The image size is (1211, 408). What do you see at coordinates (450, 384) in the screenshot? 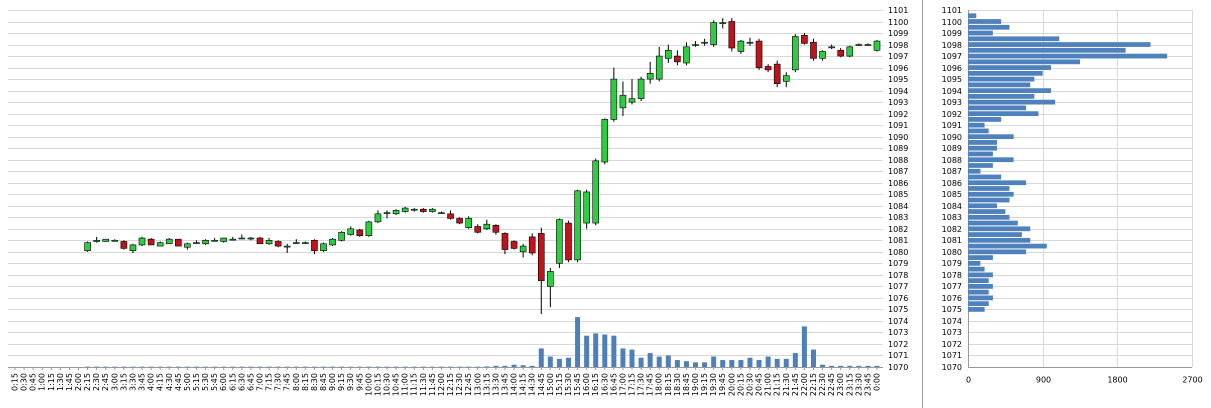
I see `x-tick-label: 12:15` at bounding box center [450, 384].